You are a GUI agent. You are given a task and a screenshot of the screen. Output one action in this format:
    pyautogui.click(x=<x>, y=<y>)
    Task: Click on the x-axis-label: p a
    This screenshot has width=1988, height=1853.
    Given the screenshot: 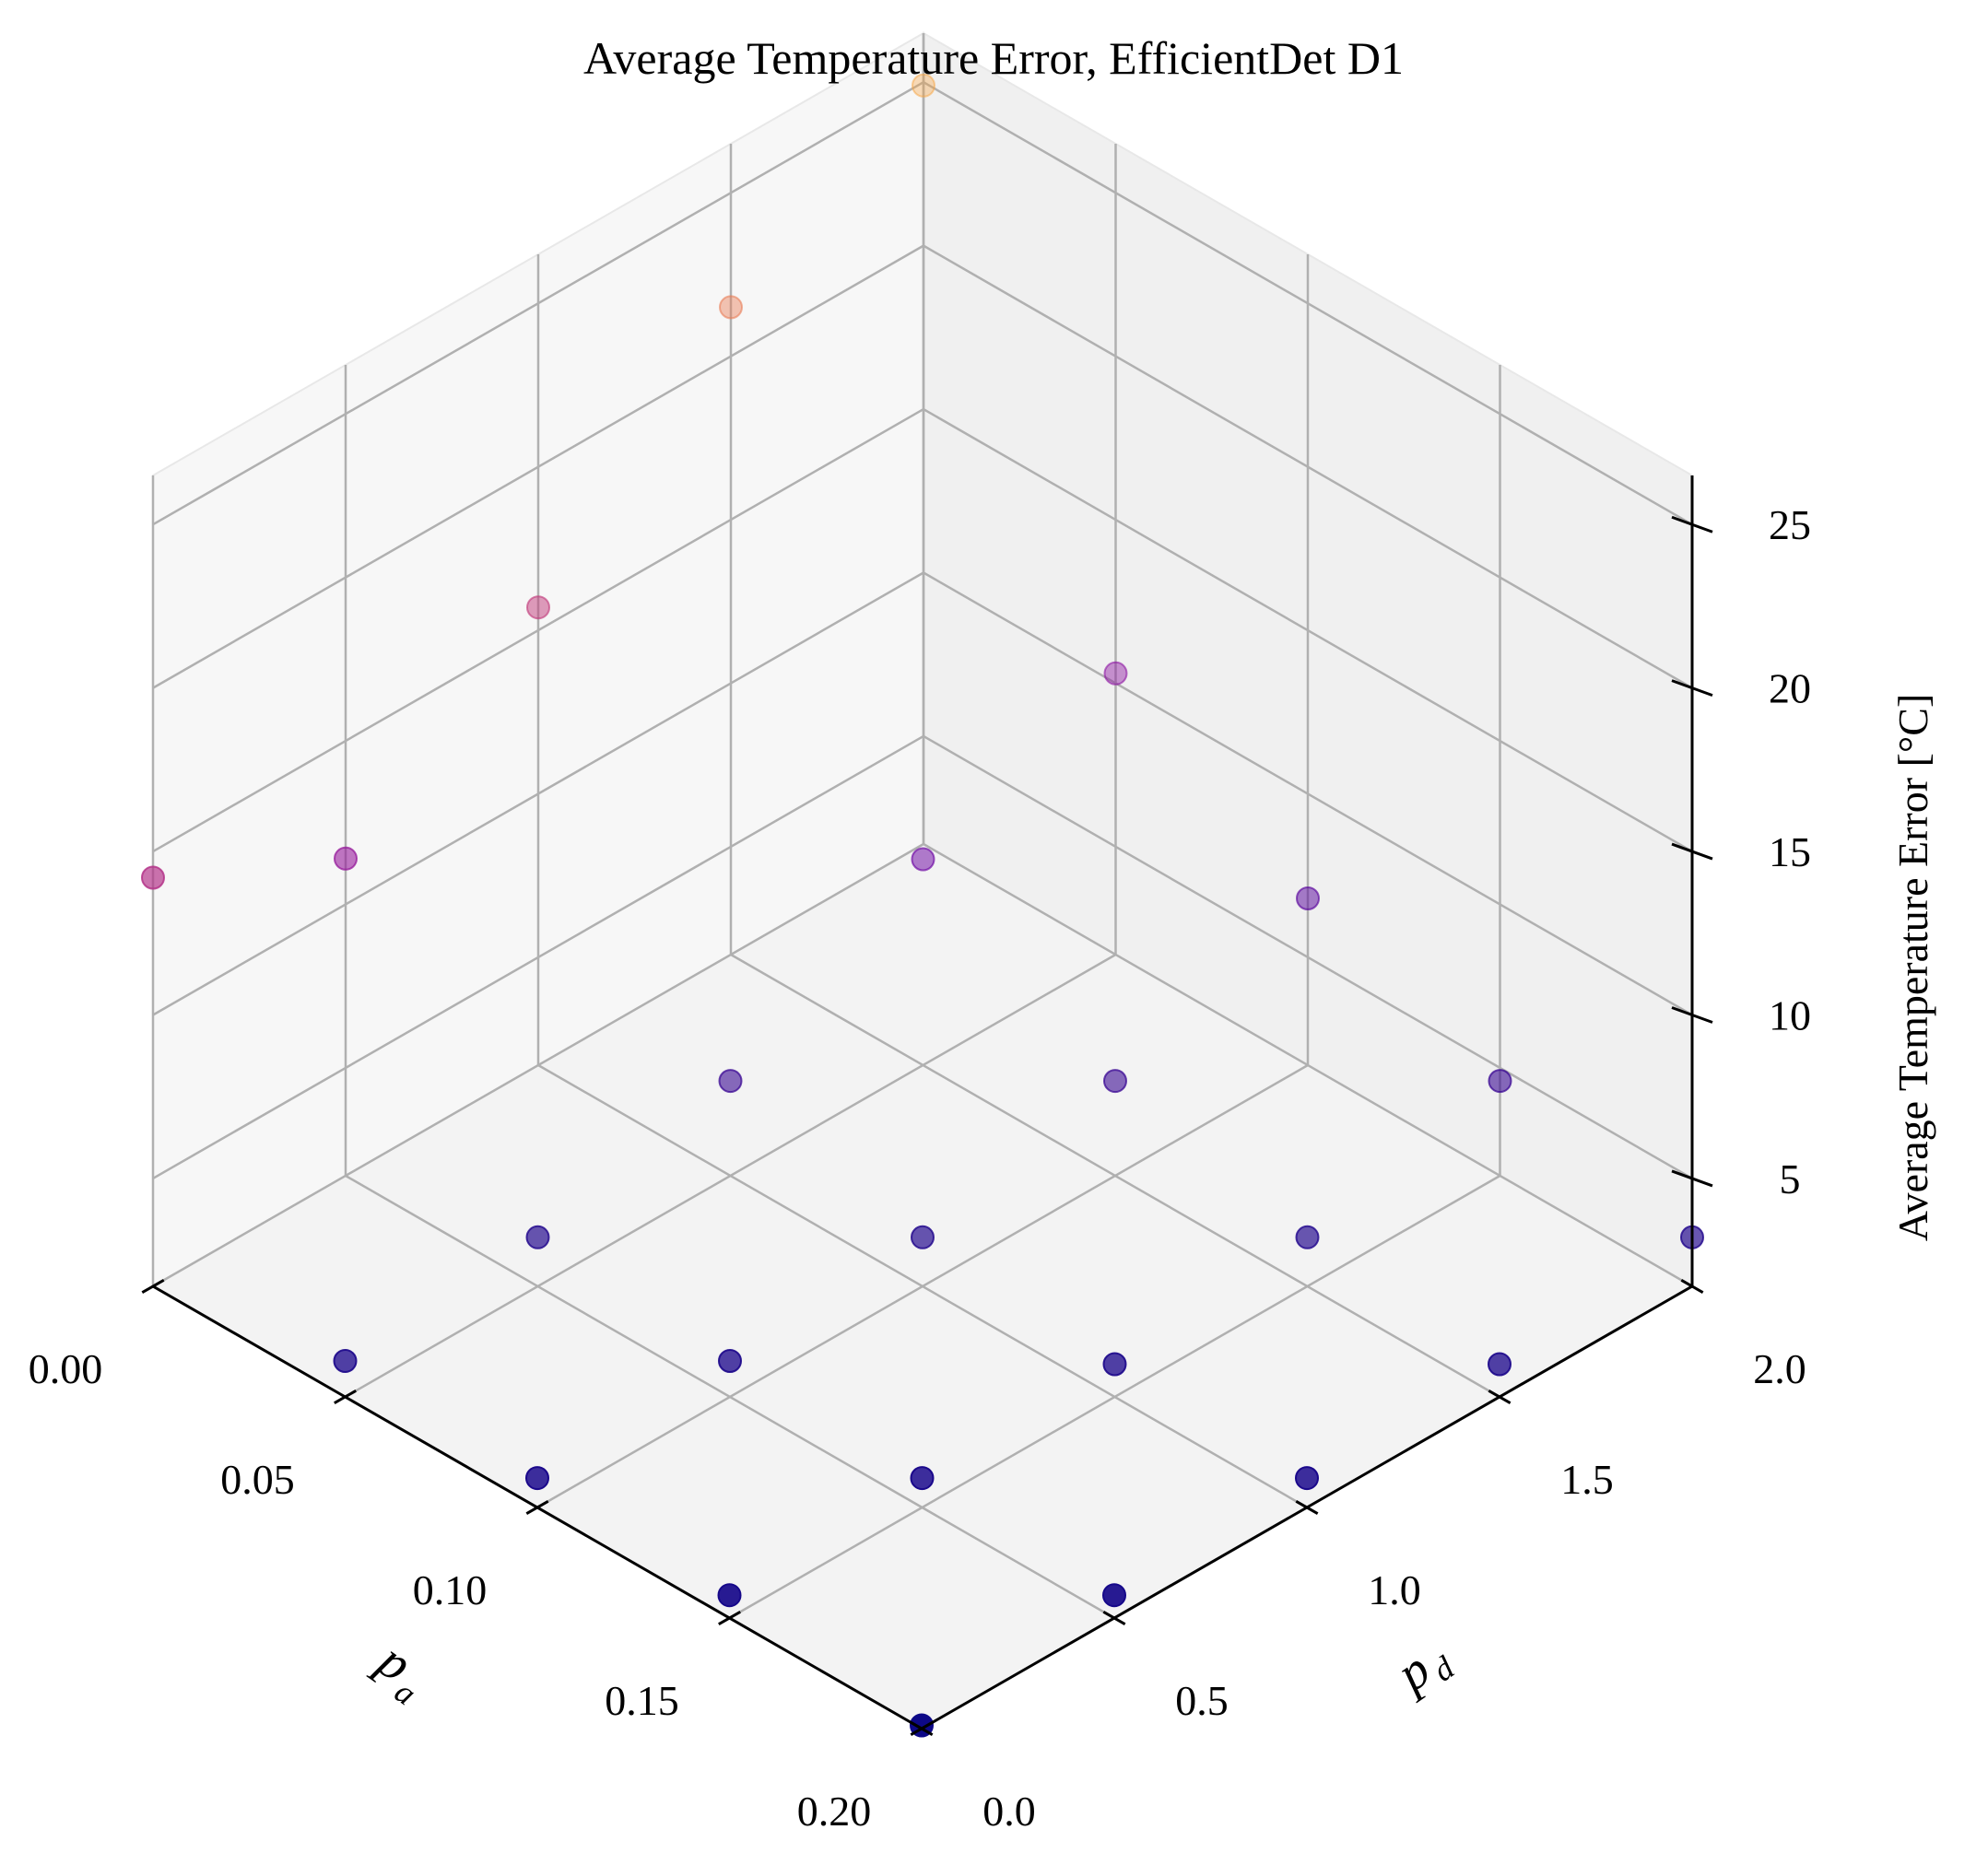 What is the action you would take?
    pyautogui.click(x=394, y=1671)
    